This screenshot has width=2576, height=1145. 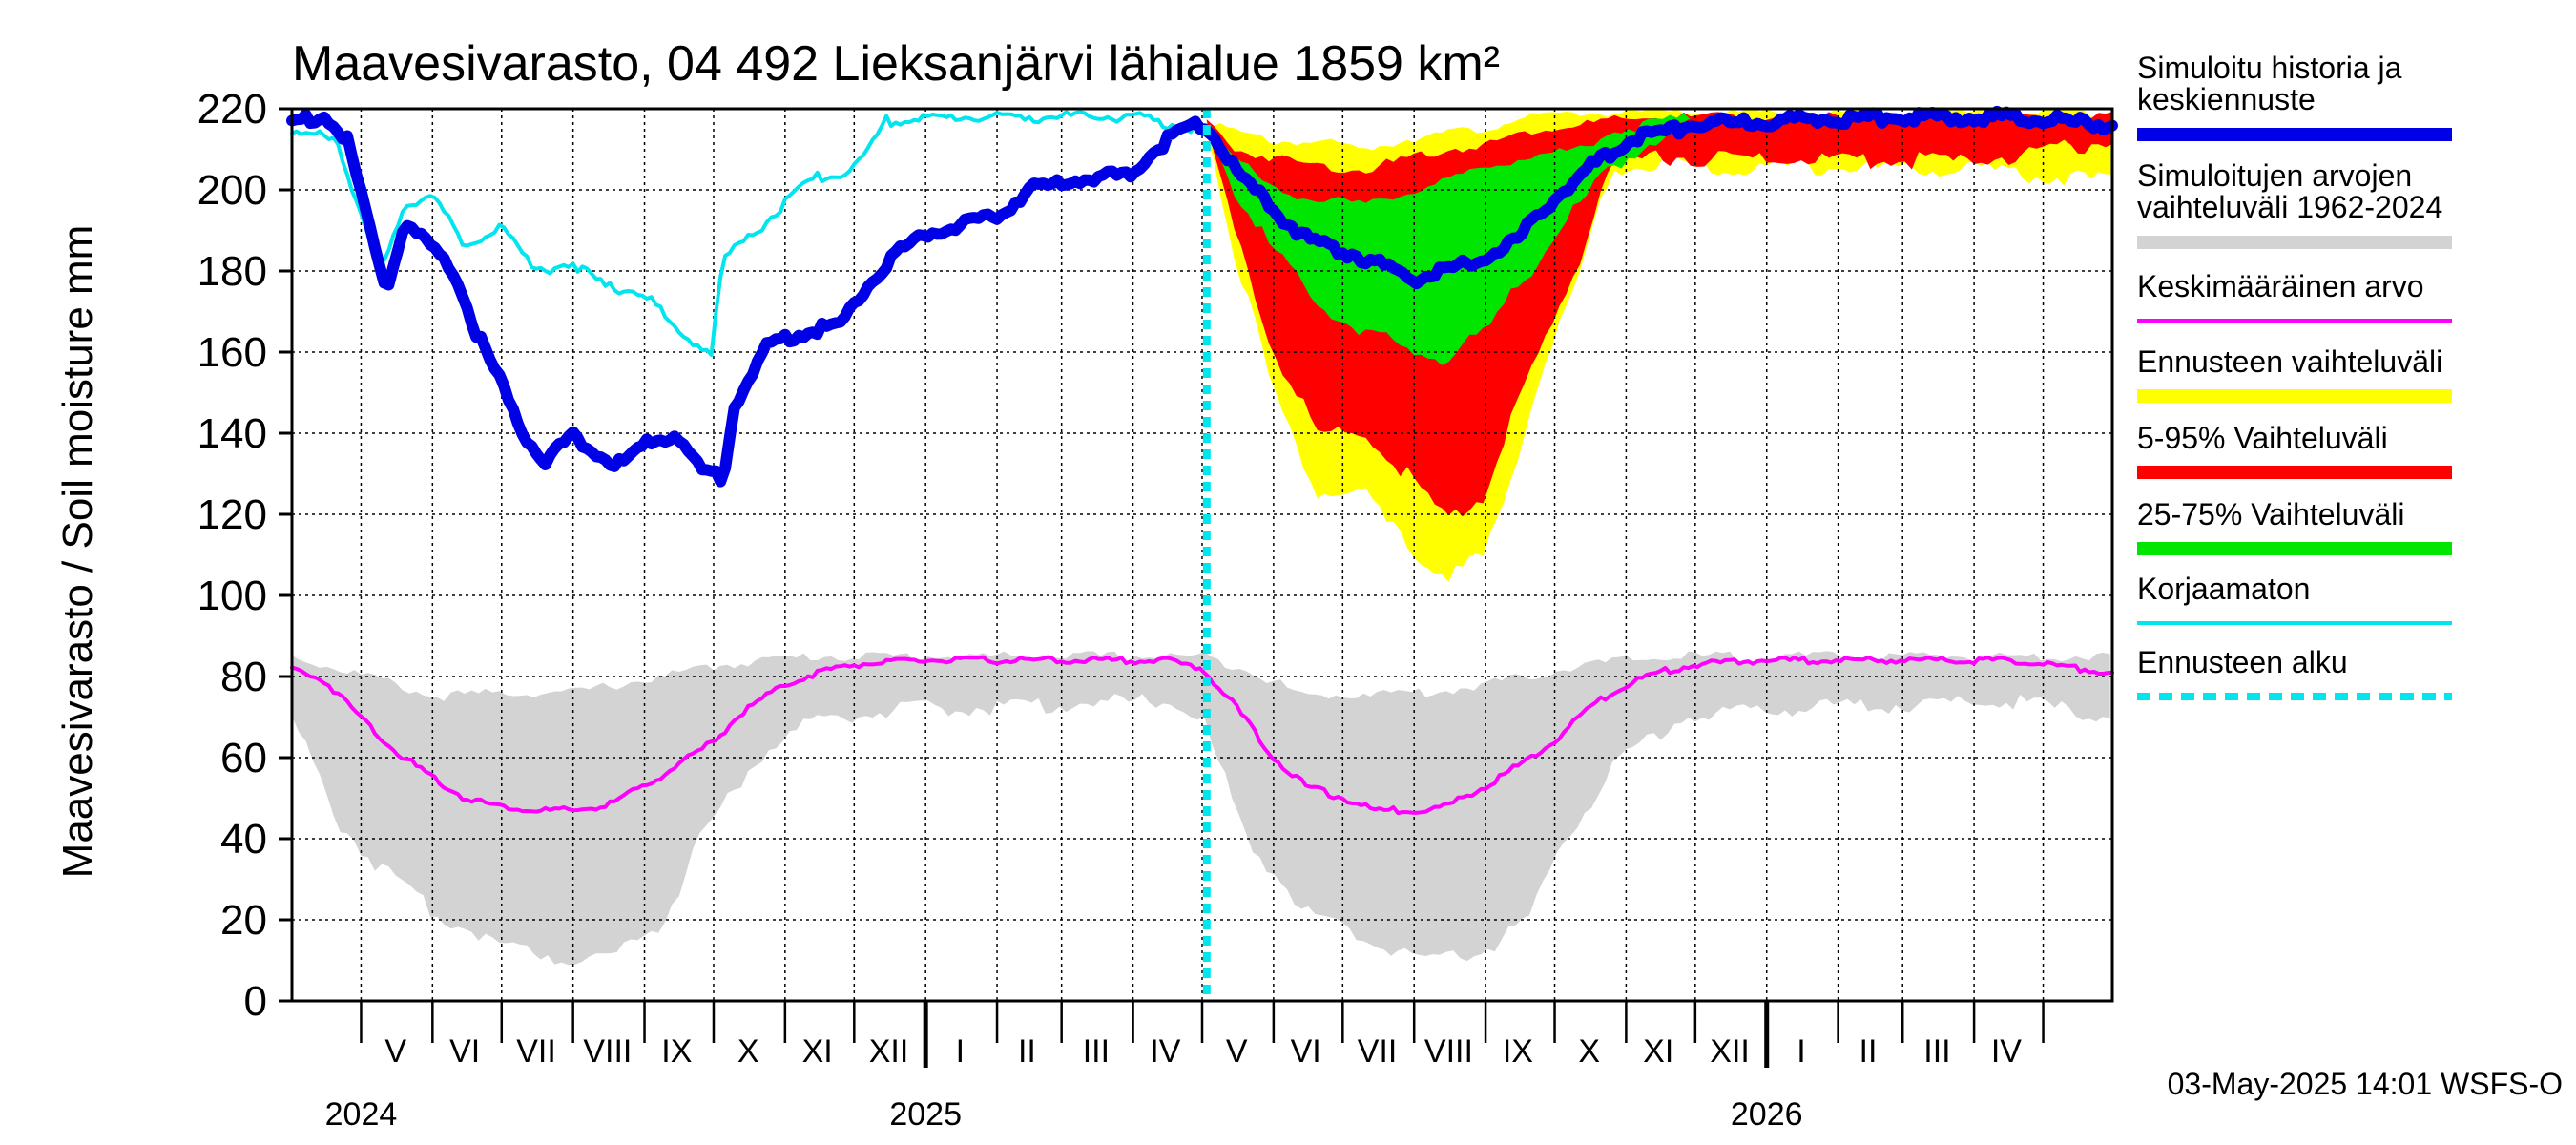 What do you see at coordinates (243, 920) in the screenshot?
I see `y-tick-label: 20` at bounding box center [243, 920].